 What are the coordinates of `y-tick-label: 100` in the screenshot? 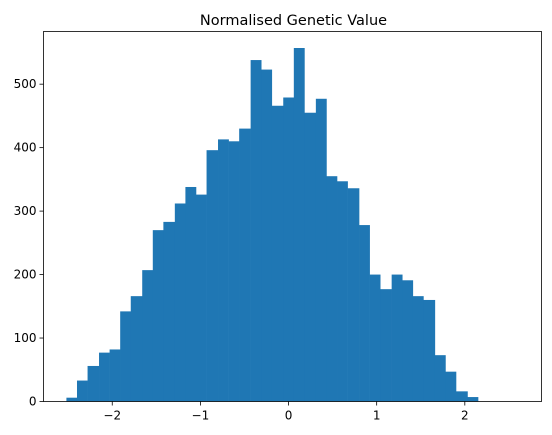 It's located at (25, 338).